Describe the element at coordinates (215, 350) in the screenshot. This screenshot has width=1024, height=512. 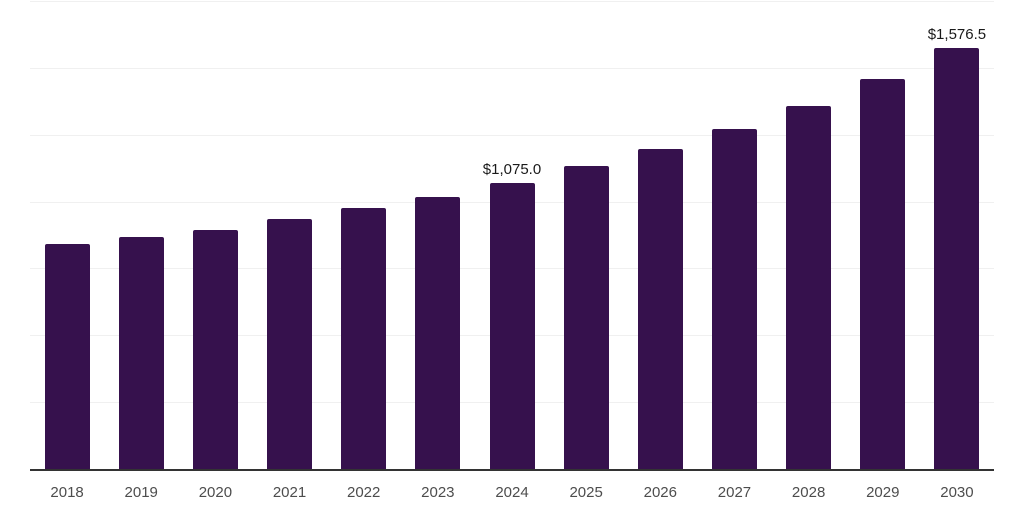
I see `bar-2020` at that location.